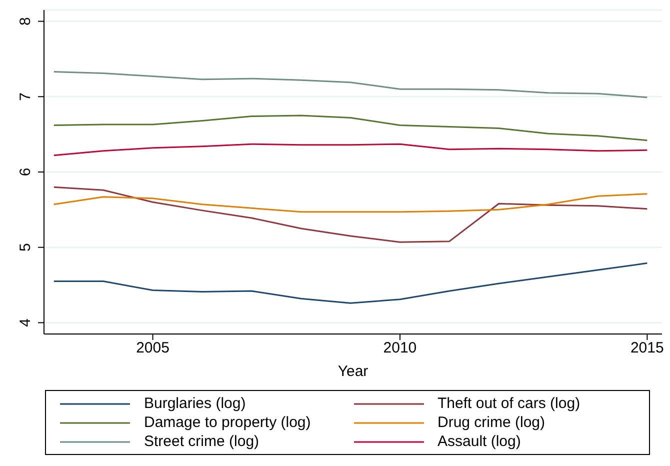 This screenshot has height=466, width=670. Describe the element at coordinates (492, 422) in the screenshot. I see `legend-label: Drug crime (log)` at that location.